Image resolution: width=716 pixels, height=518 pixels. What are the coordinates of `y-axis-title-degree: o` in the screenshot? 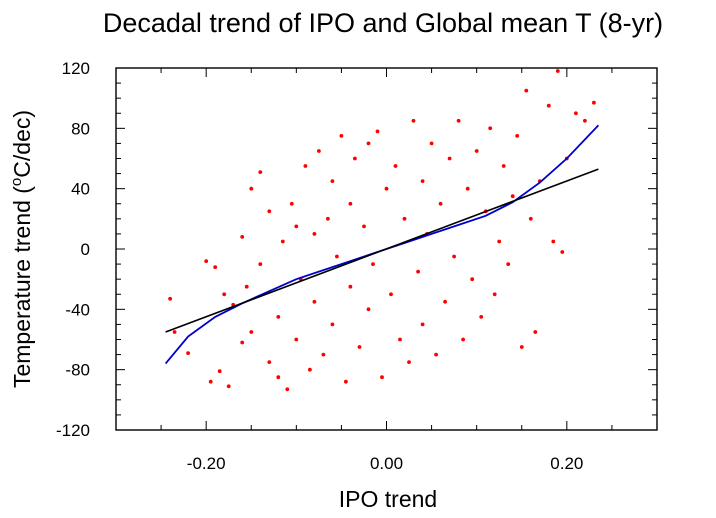 It's located at (16, 182).